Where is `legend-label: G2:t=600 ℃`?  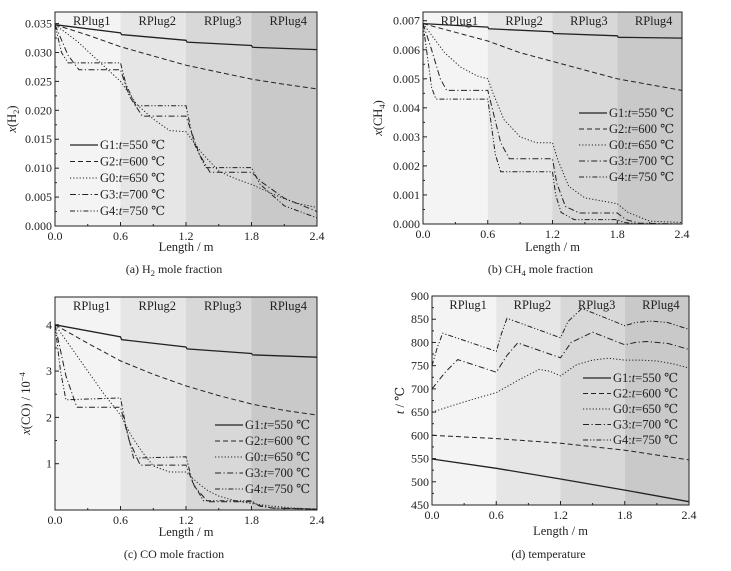 legend-label: G2:t=600 ℃ is located at coordinates (277, 441).